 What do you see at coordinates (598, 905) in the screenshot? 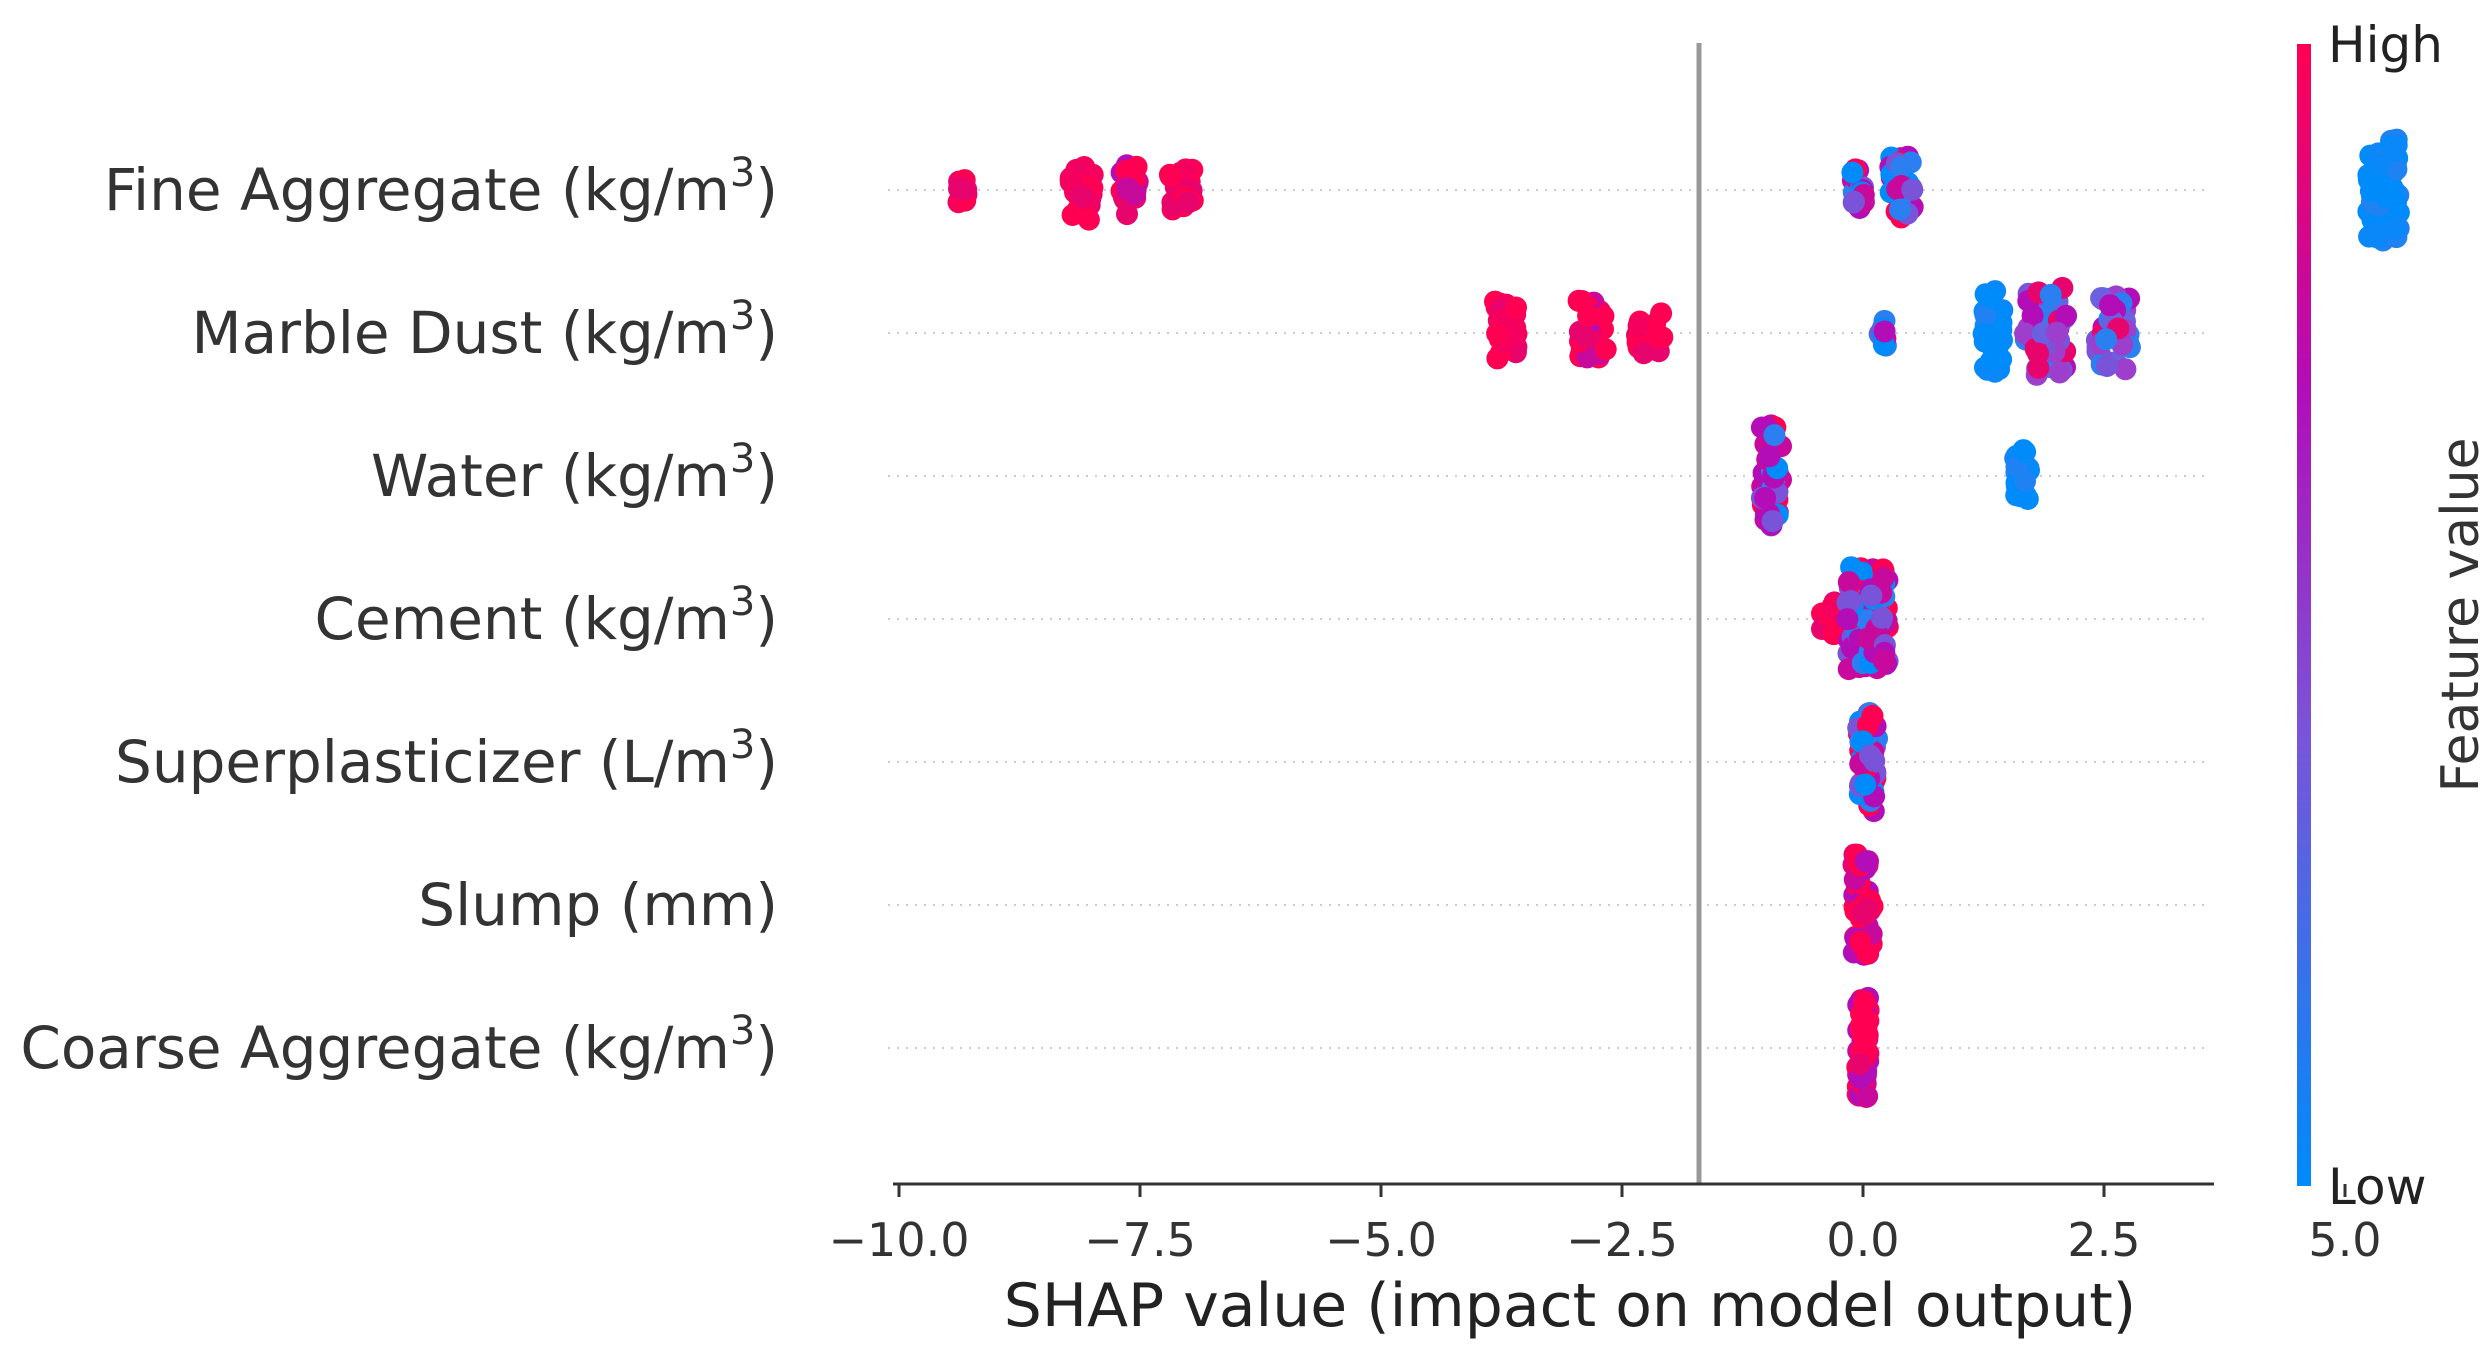
I see `feature-label: Slump (mm)` at bounding box center [598, 905].